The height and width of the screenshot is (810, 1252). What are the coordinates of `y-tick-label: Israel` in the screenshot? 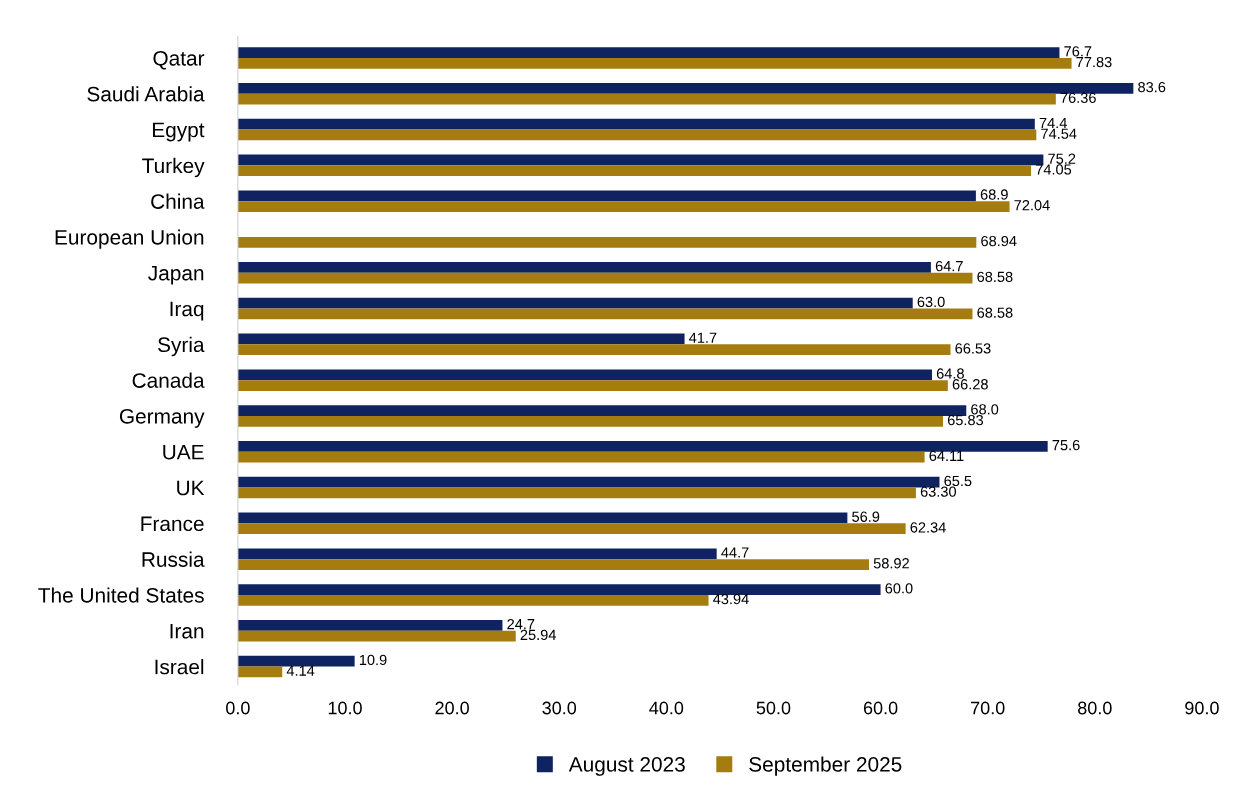 It's located at (179, 667).